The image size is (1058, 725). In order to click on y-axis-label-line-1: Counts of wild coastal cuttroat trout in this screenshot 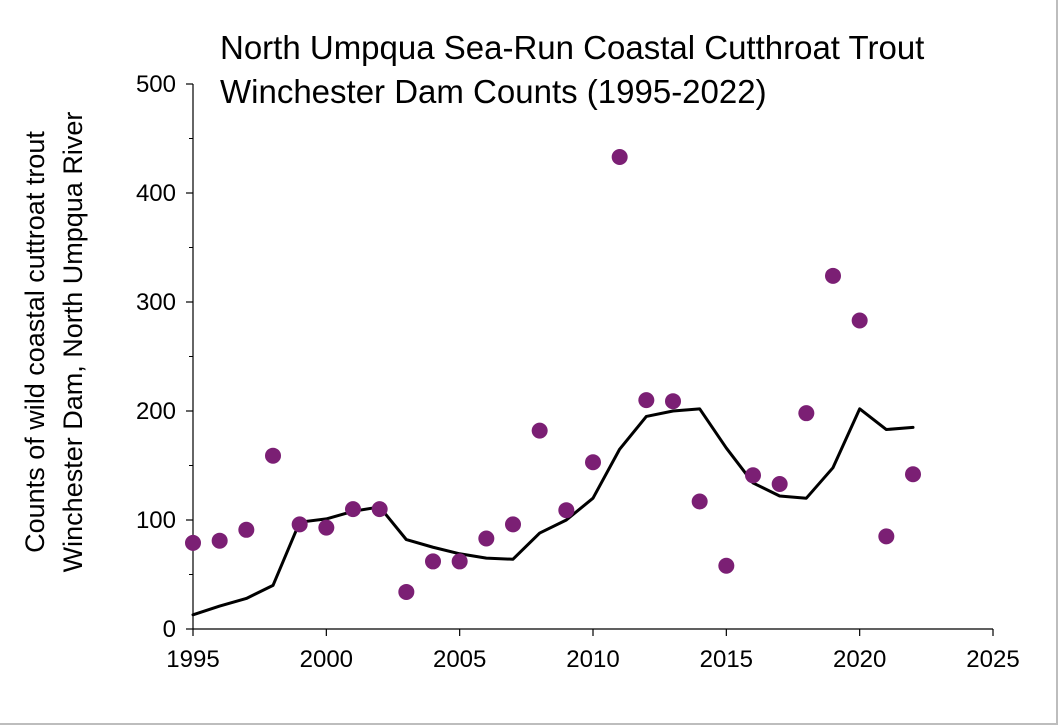, I will do `click(35, 342)`.